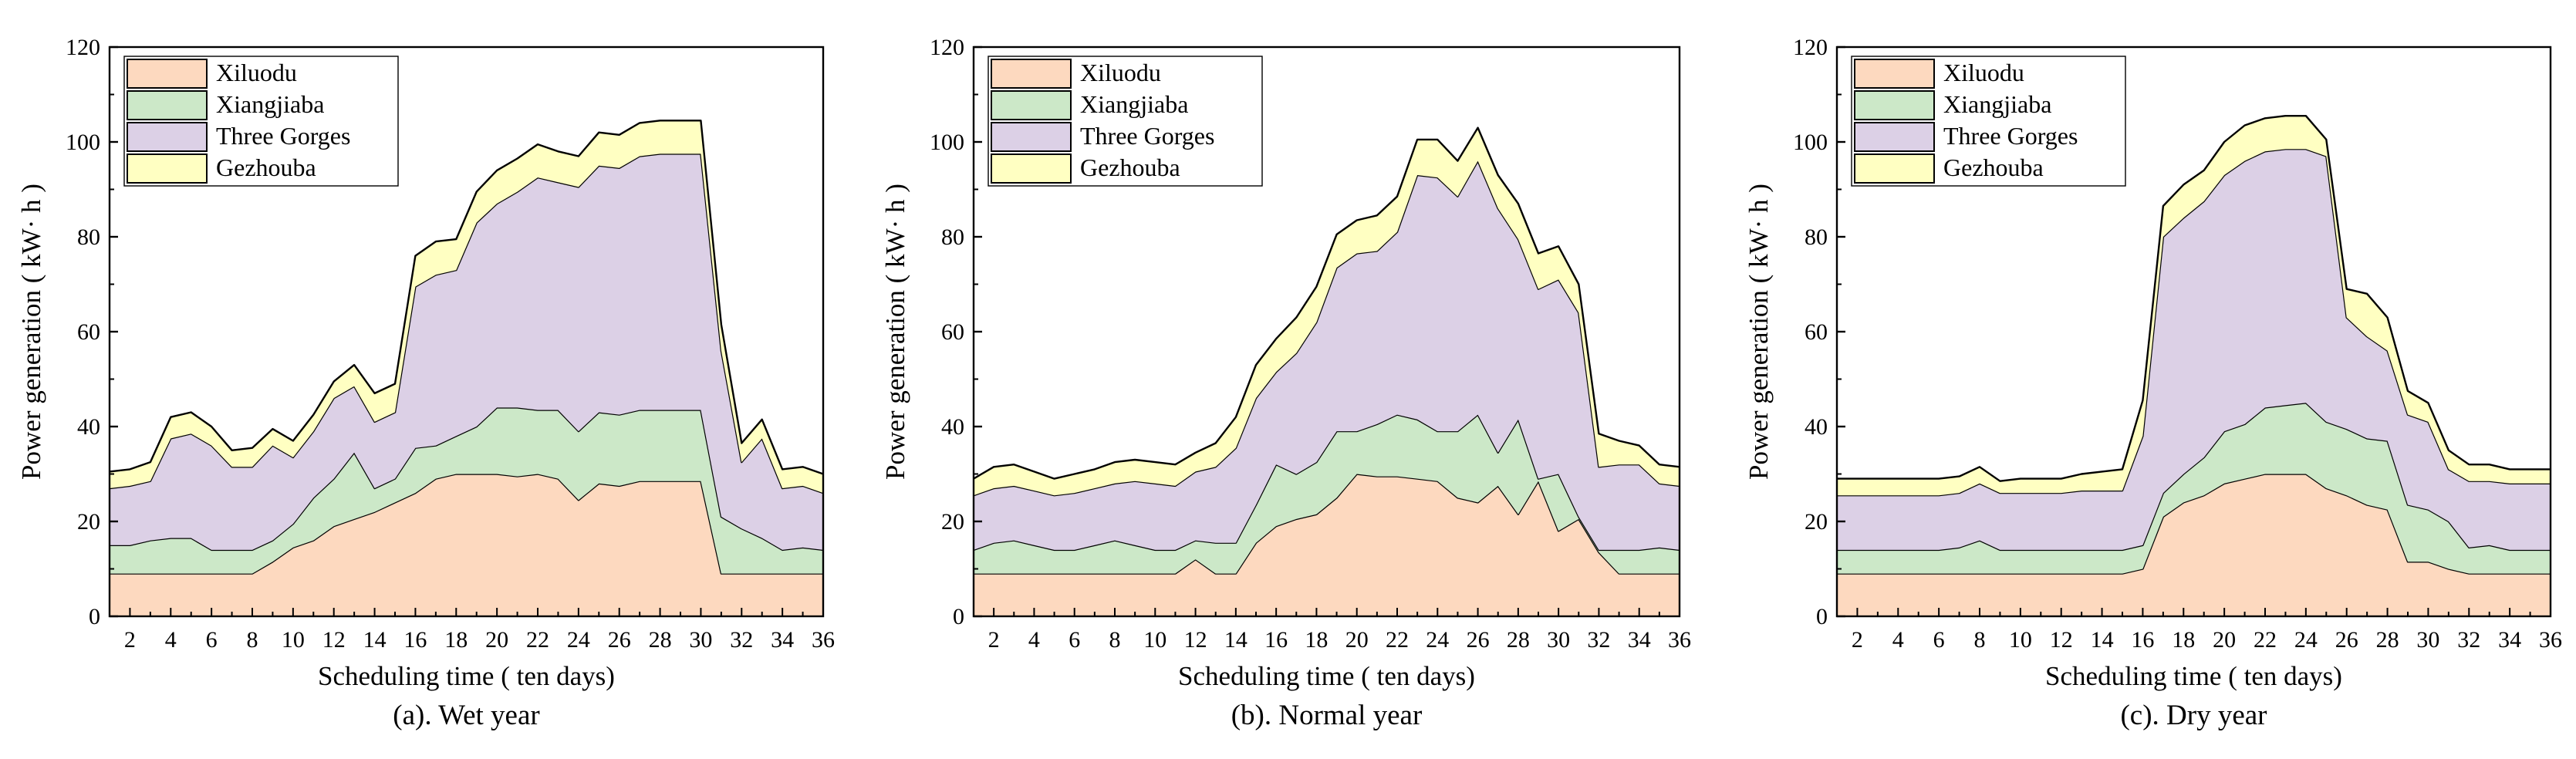 This screenshot has width=2576, height=759. I want to click on chart-0-y-tick-label: 0, so click(94, 617).